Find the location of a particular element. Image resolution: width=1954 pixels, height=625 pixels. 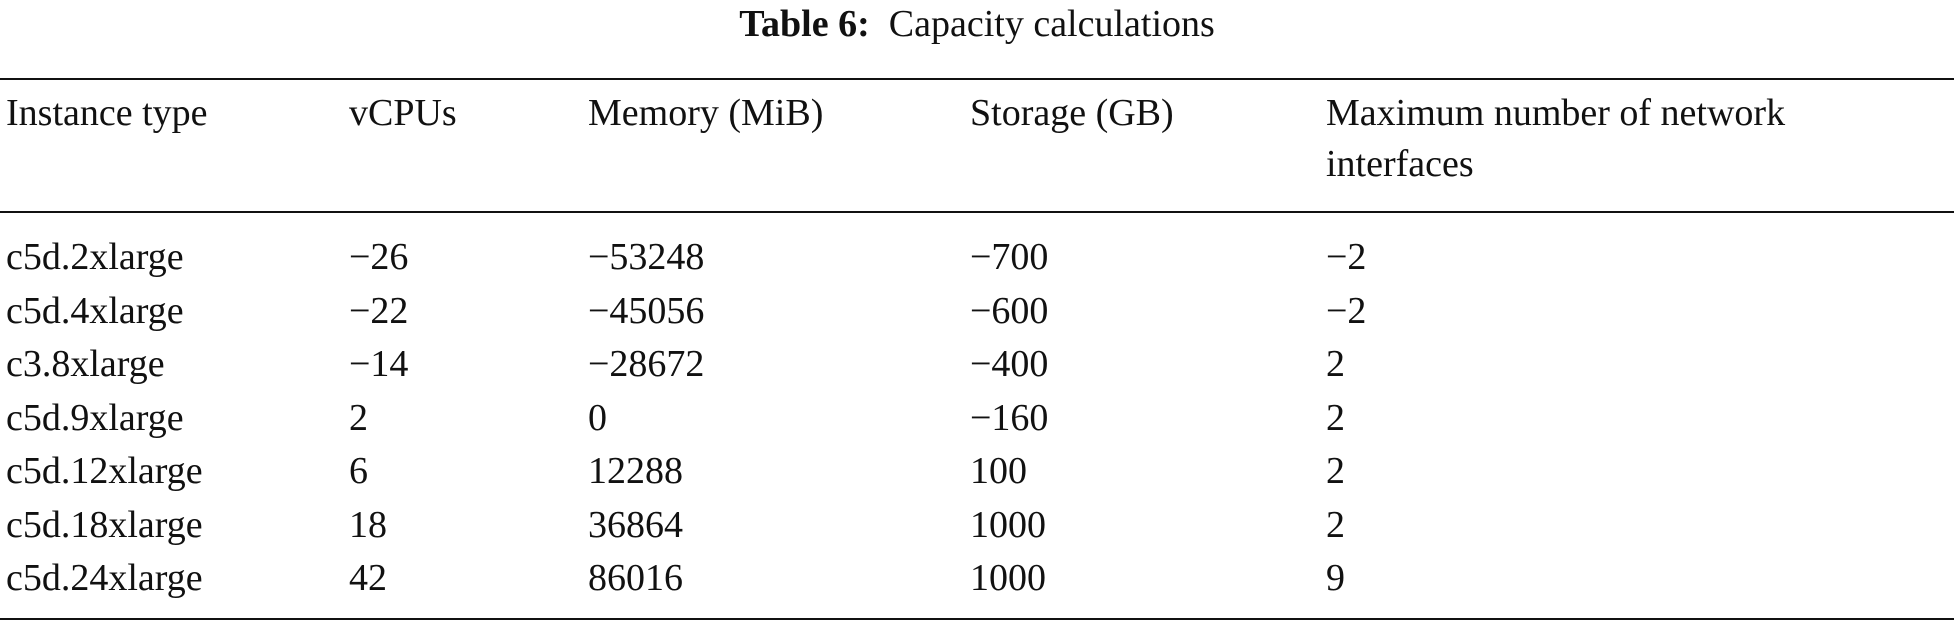

table-cell: c5d.12xlarge is located at coordinates (104, 471).